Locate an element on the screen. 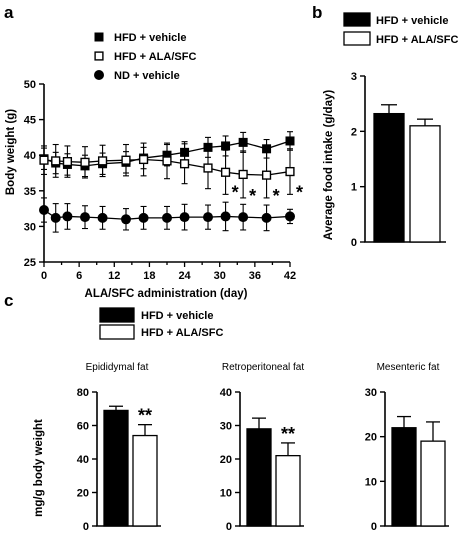 The height and width of the screenshot is (539, 472). panel-c-y-tick-label: 80 is located at coordinates (83, 393).